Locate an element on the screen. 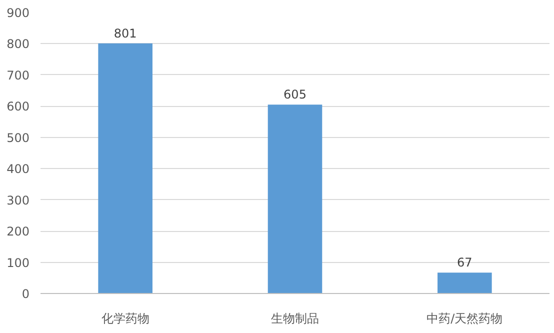 The width and height of the screenshot is (554, 333). data-label: 801 is located at coordinates (125, 33).